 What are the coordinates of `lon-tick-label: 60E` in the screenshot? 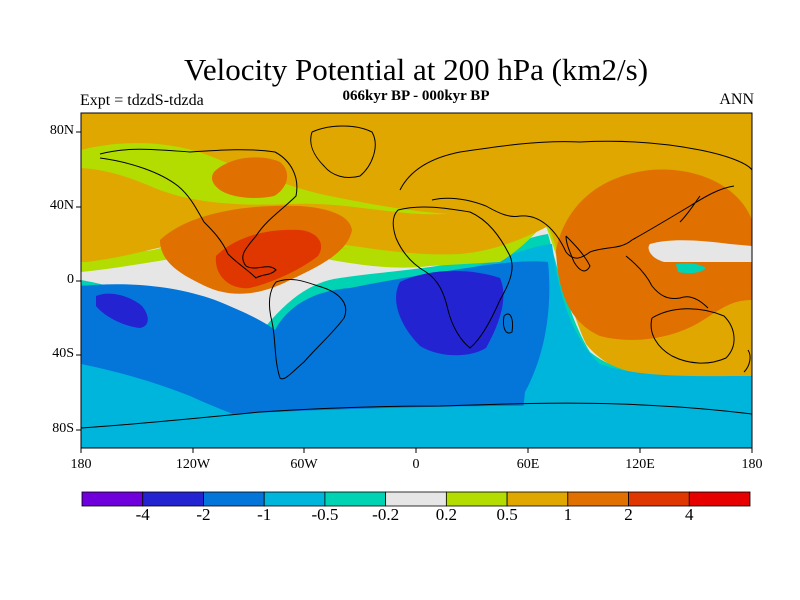 It's located at (528, 464).